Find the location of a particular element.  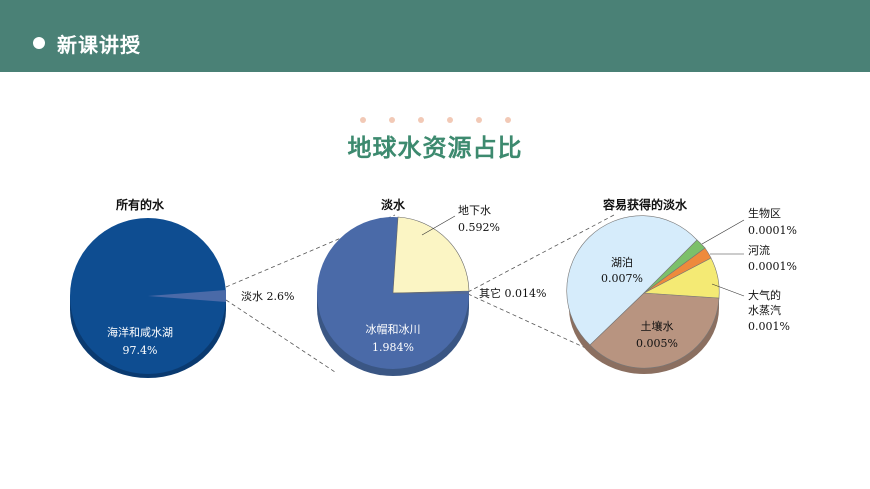

pie-slice-biota is located at coordinates (674, 266).